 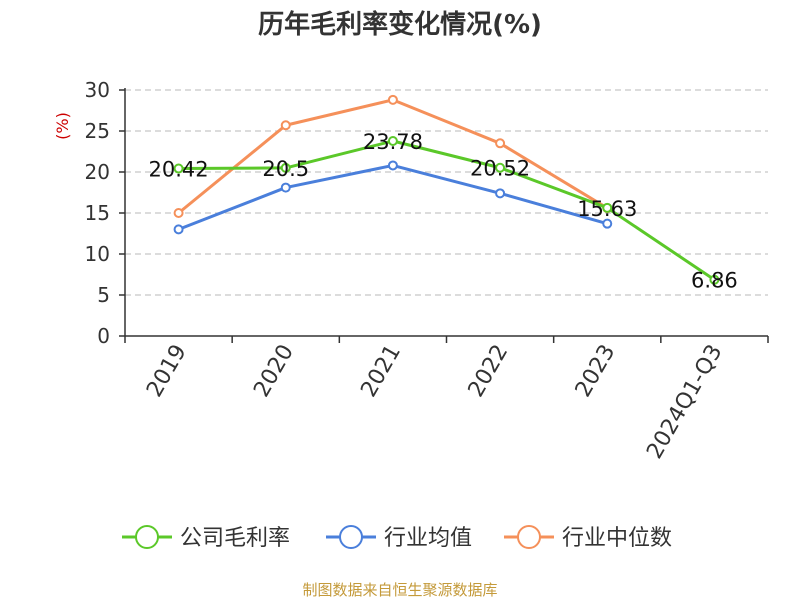 What do you see at coordinates (400, 24) in the screenshot?
I see `chart-title: 历年毛利率变化情况(%)` at bounding box center [400, 24].